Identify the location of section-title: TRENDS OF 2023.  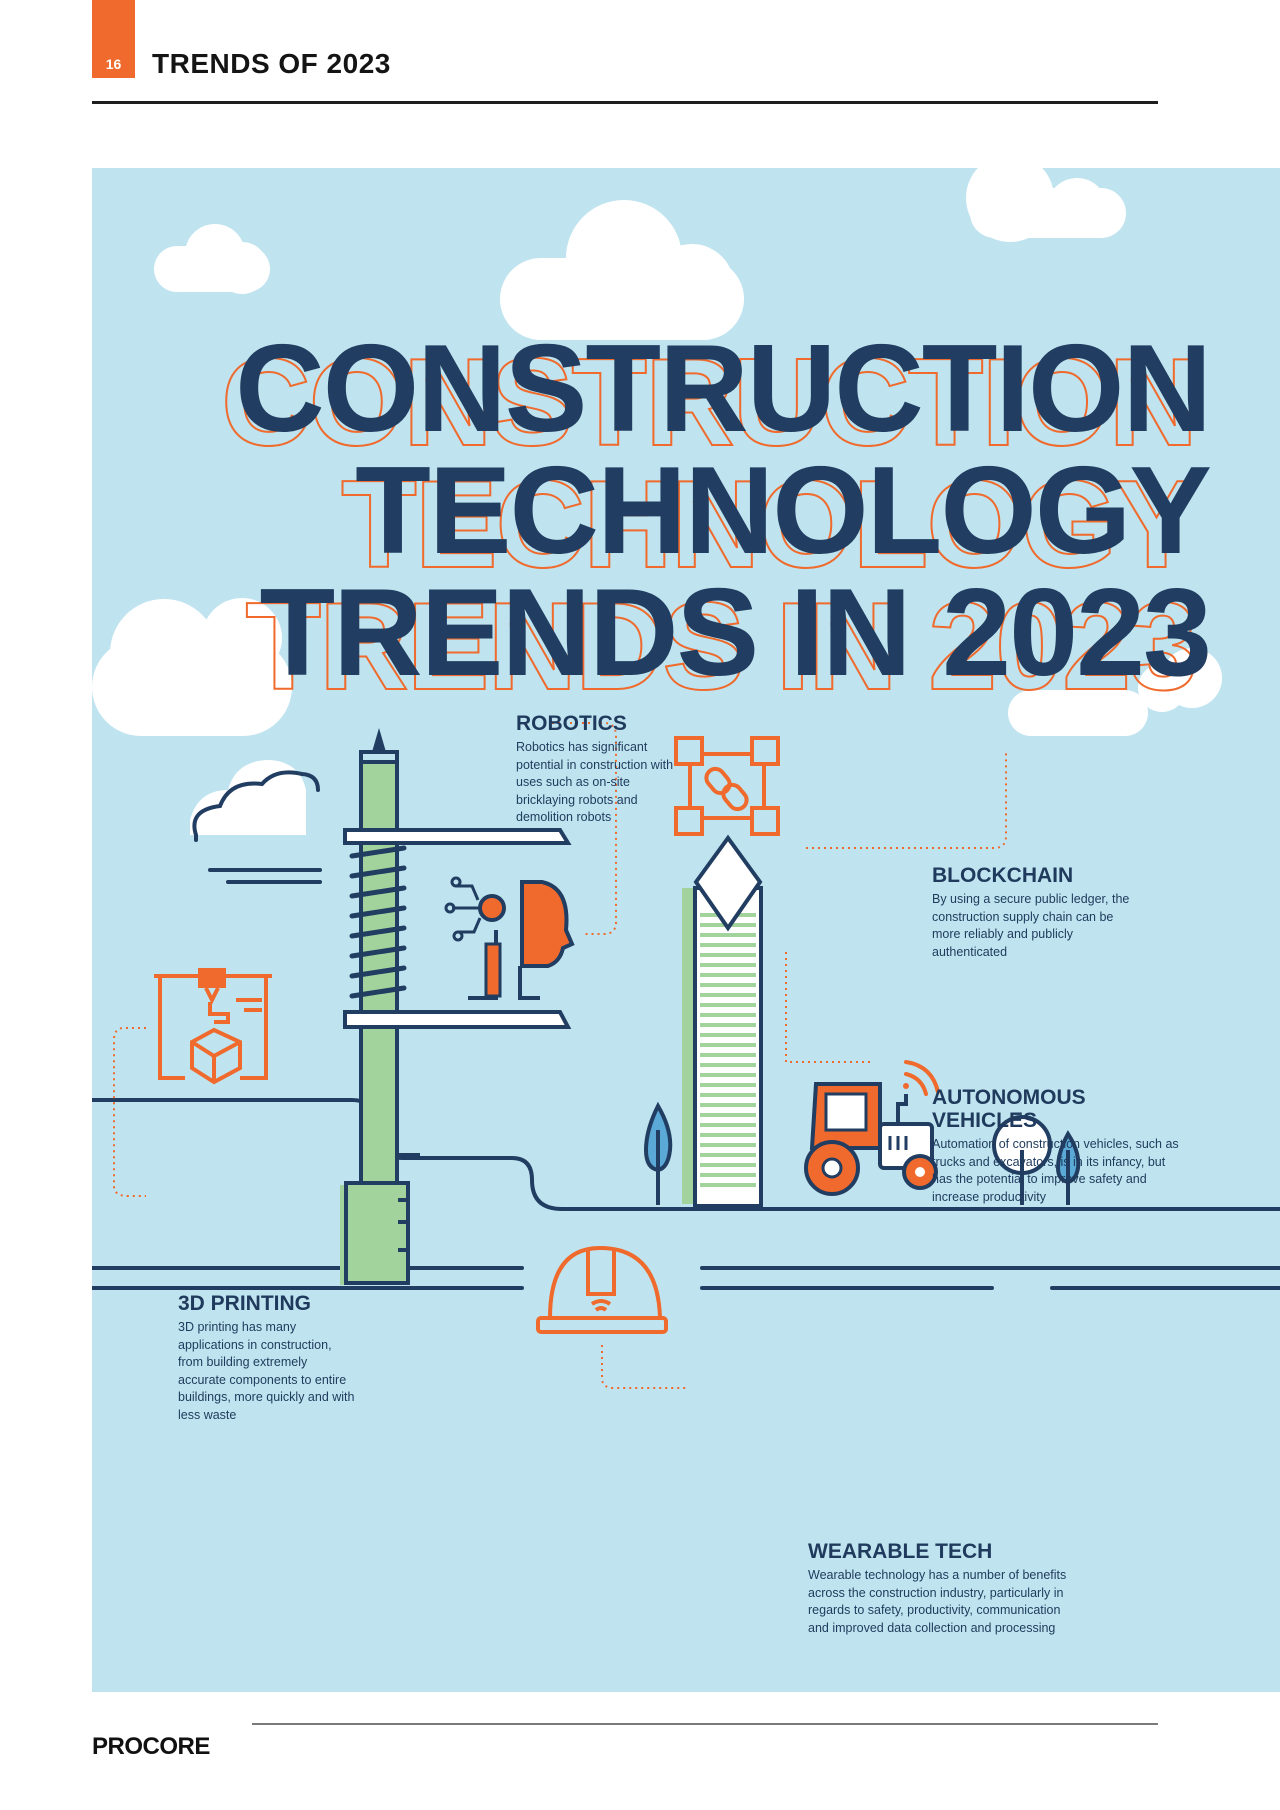
(271, 63).